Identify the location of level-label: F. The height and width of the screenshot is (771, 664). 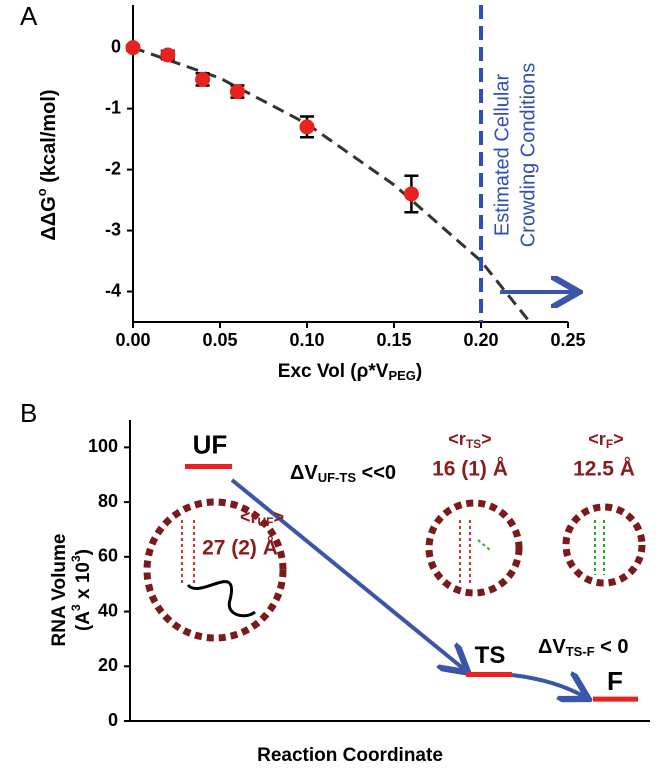
(615, 681).